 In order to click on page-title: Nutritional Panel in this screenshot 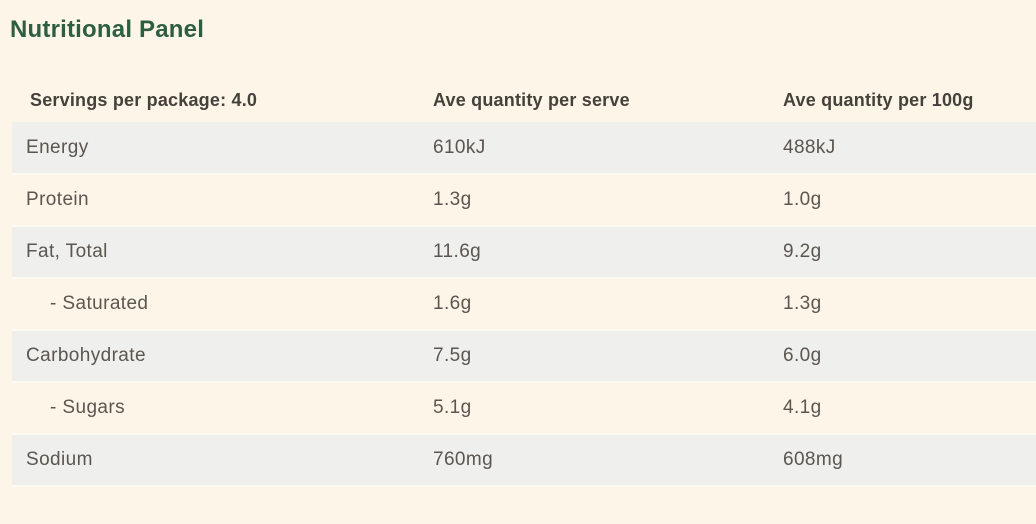, I will do `click(107, 29)`.